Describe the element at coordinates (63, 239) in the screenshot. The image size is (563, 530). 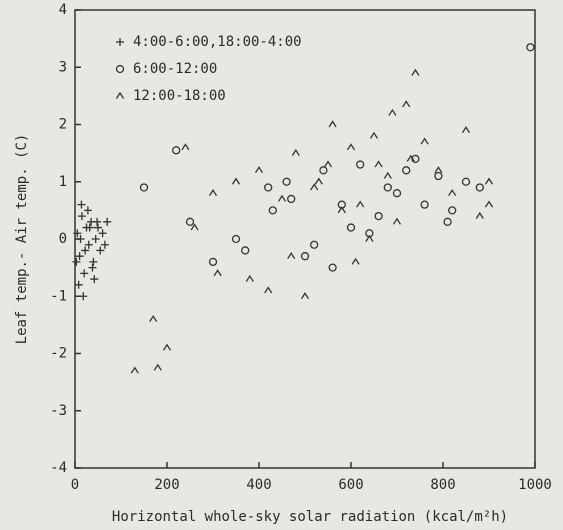
I see `y-tick-label: 0` at that location.